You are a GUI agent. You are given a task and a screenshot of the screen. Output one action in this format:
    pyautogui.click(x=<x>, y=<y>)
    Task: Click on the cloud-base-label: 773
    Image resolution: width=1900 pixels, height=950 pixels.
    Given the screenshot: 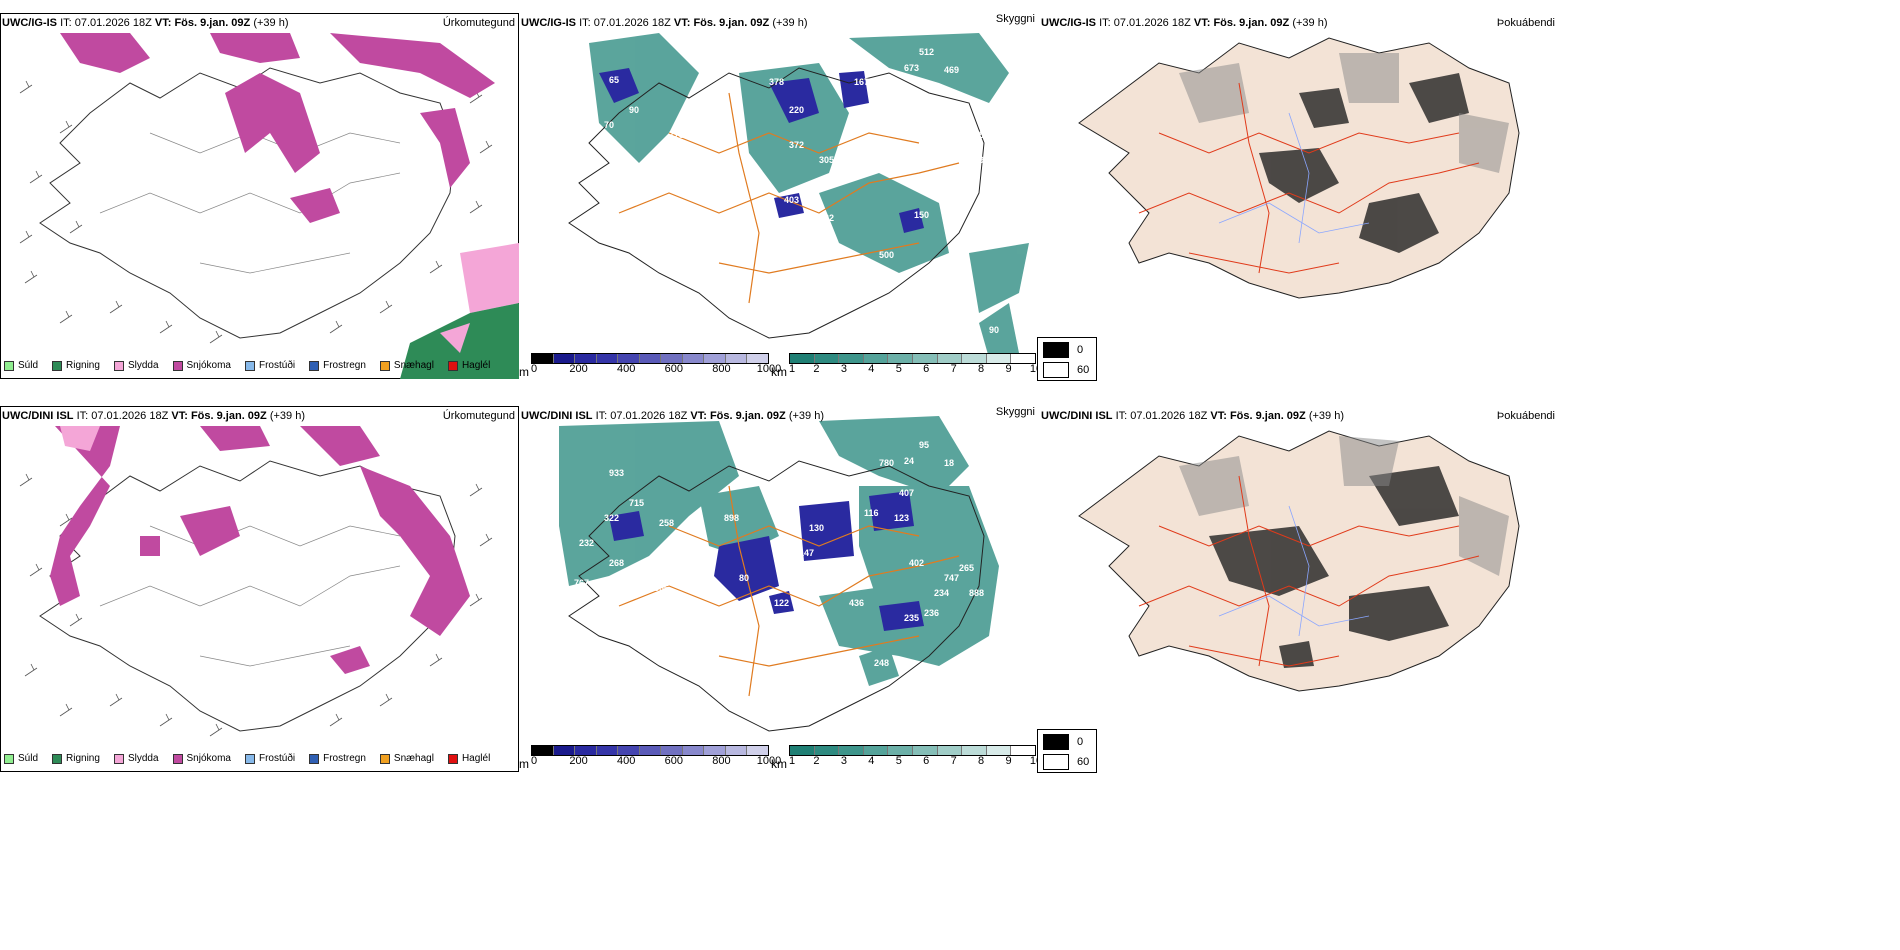 What is the action you would take?
    pyautogui.click(x=676, y=135)
    